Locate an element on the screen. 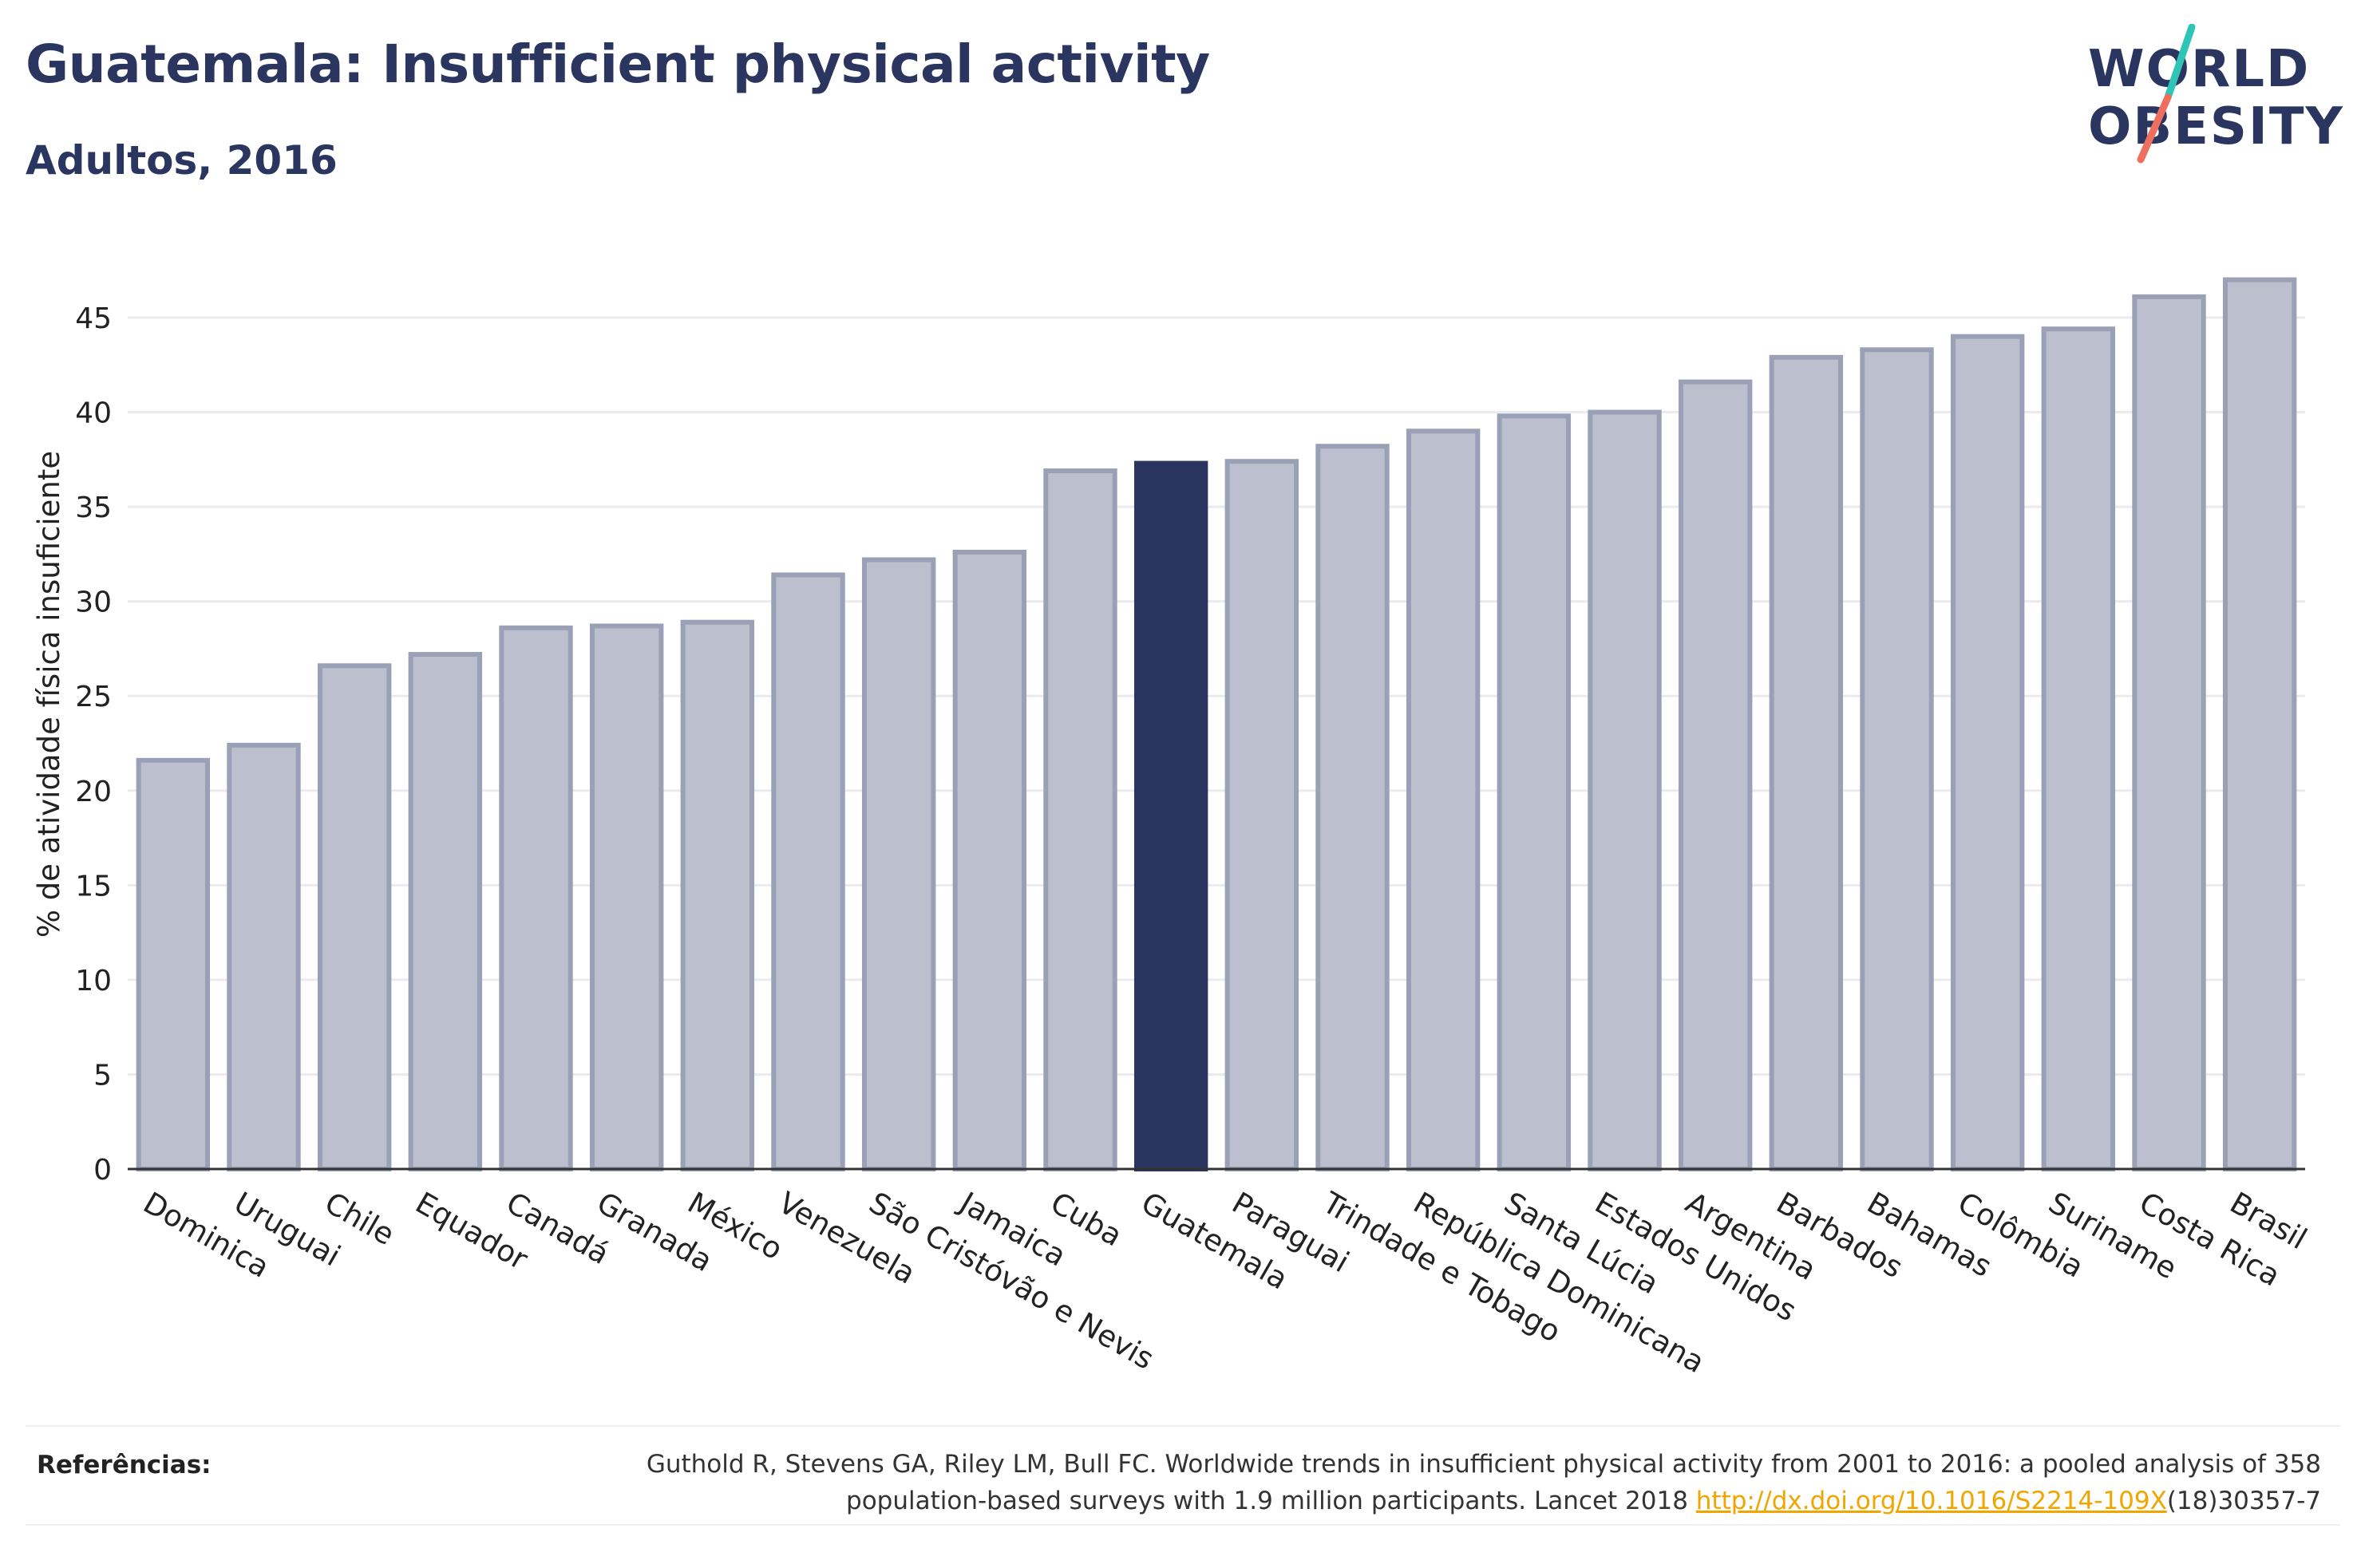  world-obesity-logo: WORLD OBESITY is located at coordinates (2216, 94).